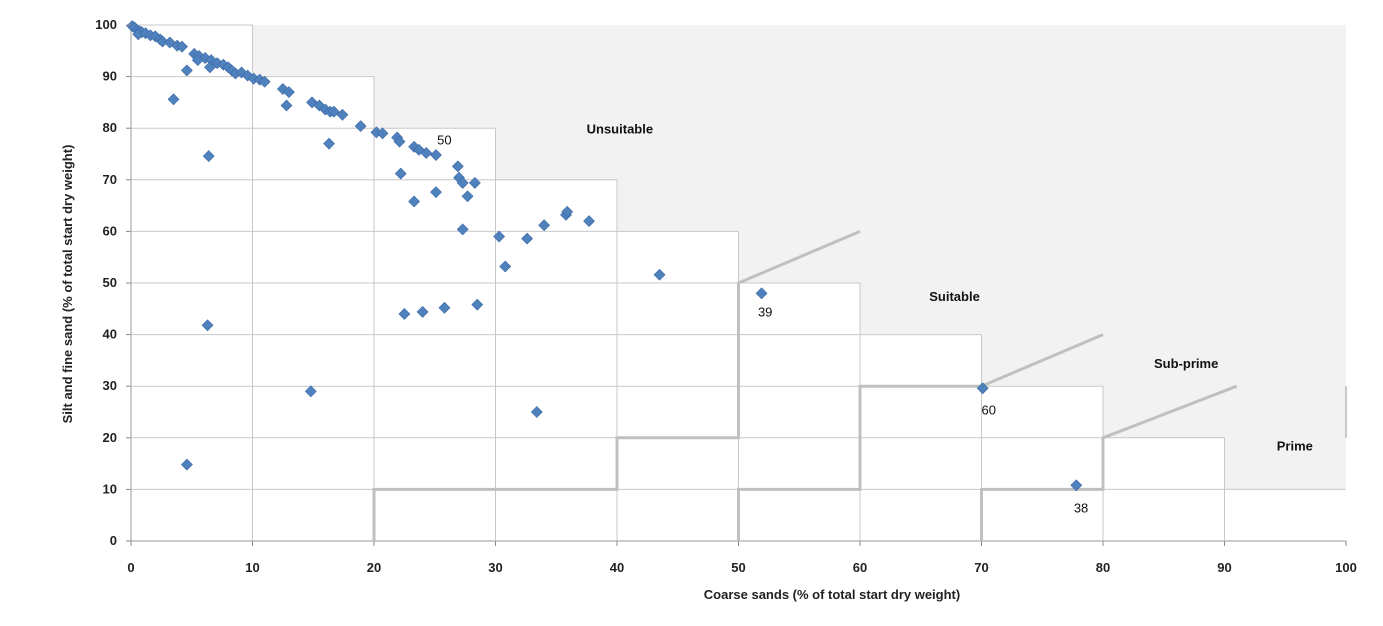 The height and width of the screenshot is (626, 1383). Describe the element at coordinates (374, 567) in the screenshot. I see `x-tick-label: 20` at that location.